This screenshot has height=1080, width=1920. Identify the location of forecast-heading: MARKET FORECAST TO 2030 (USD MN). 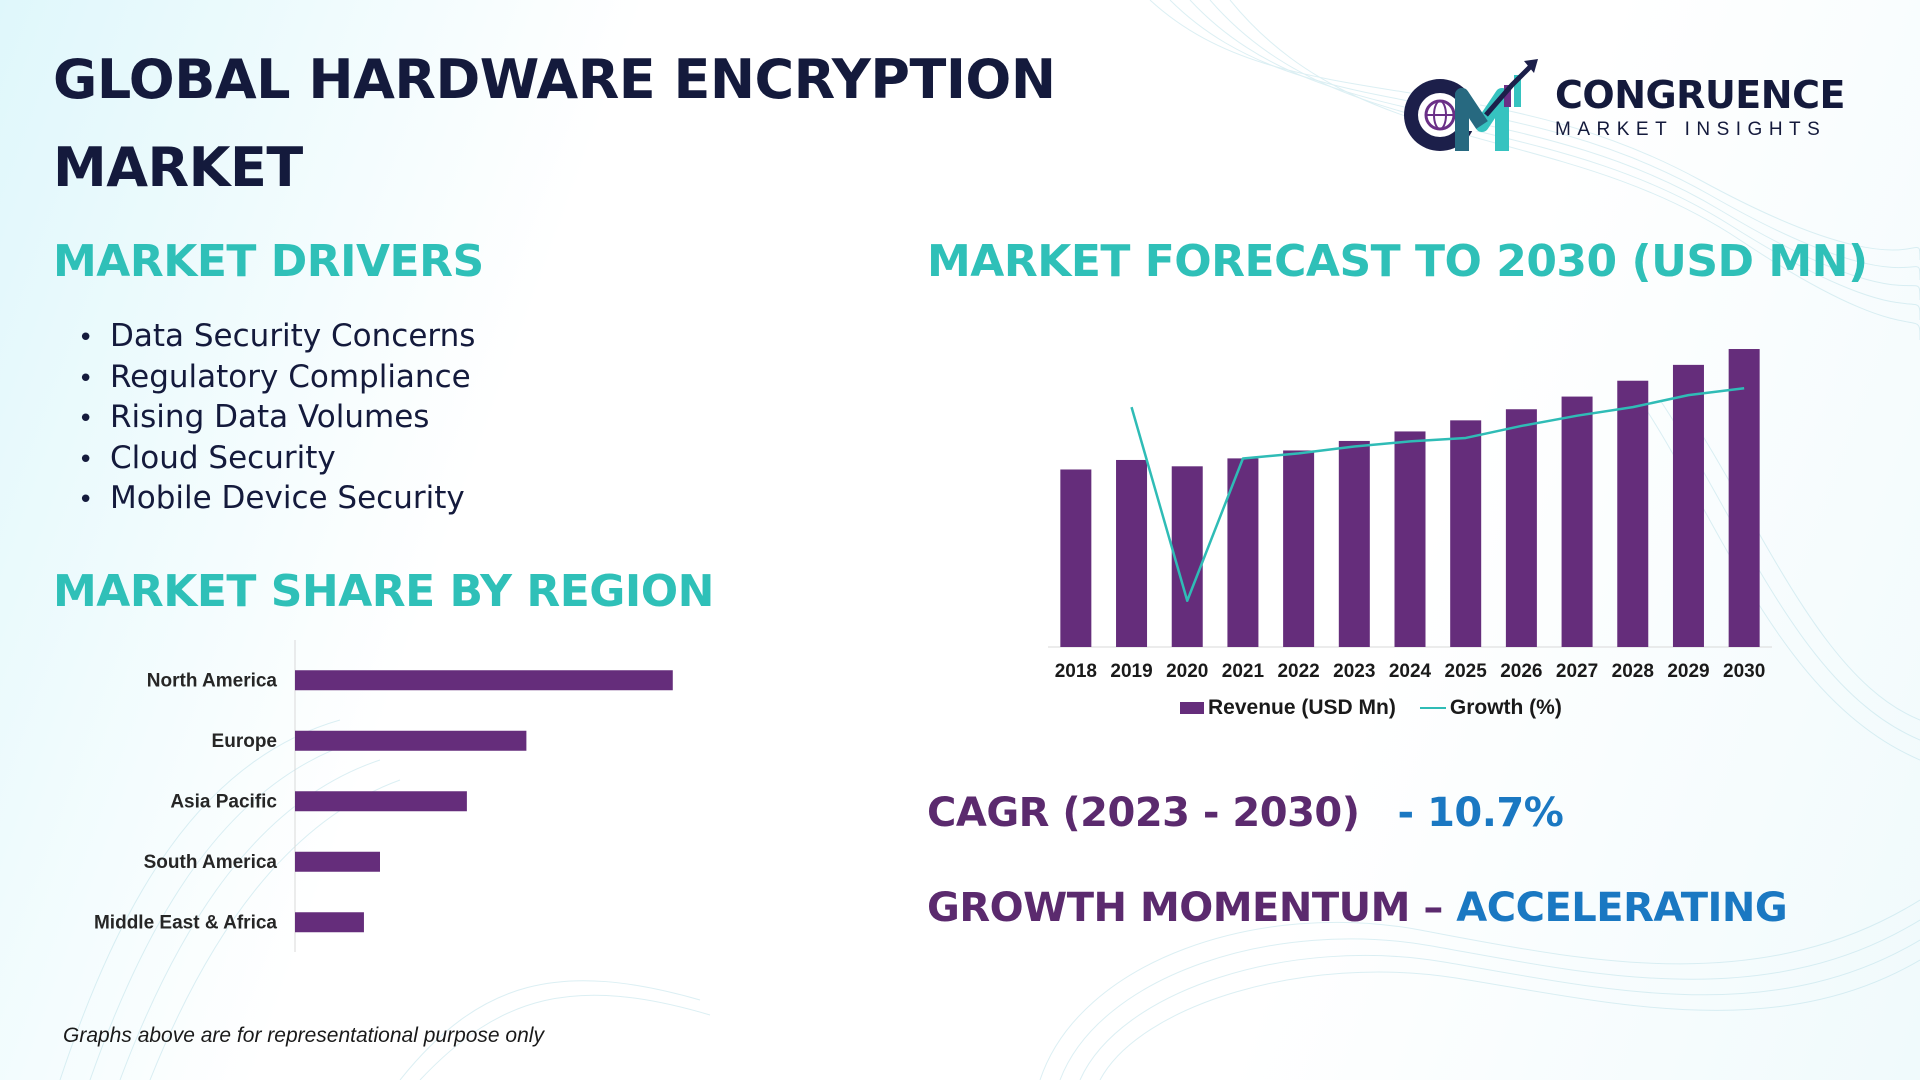
(1397, 261).